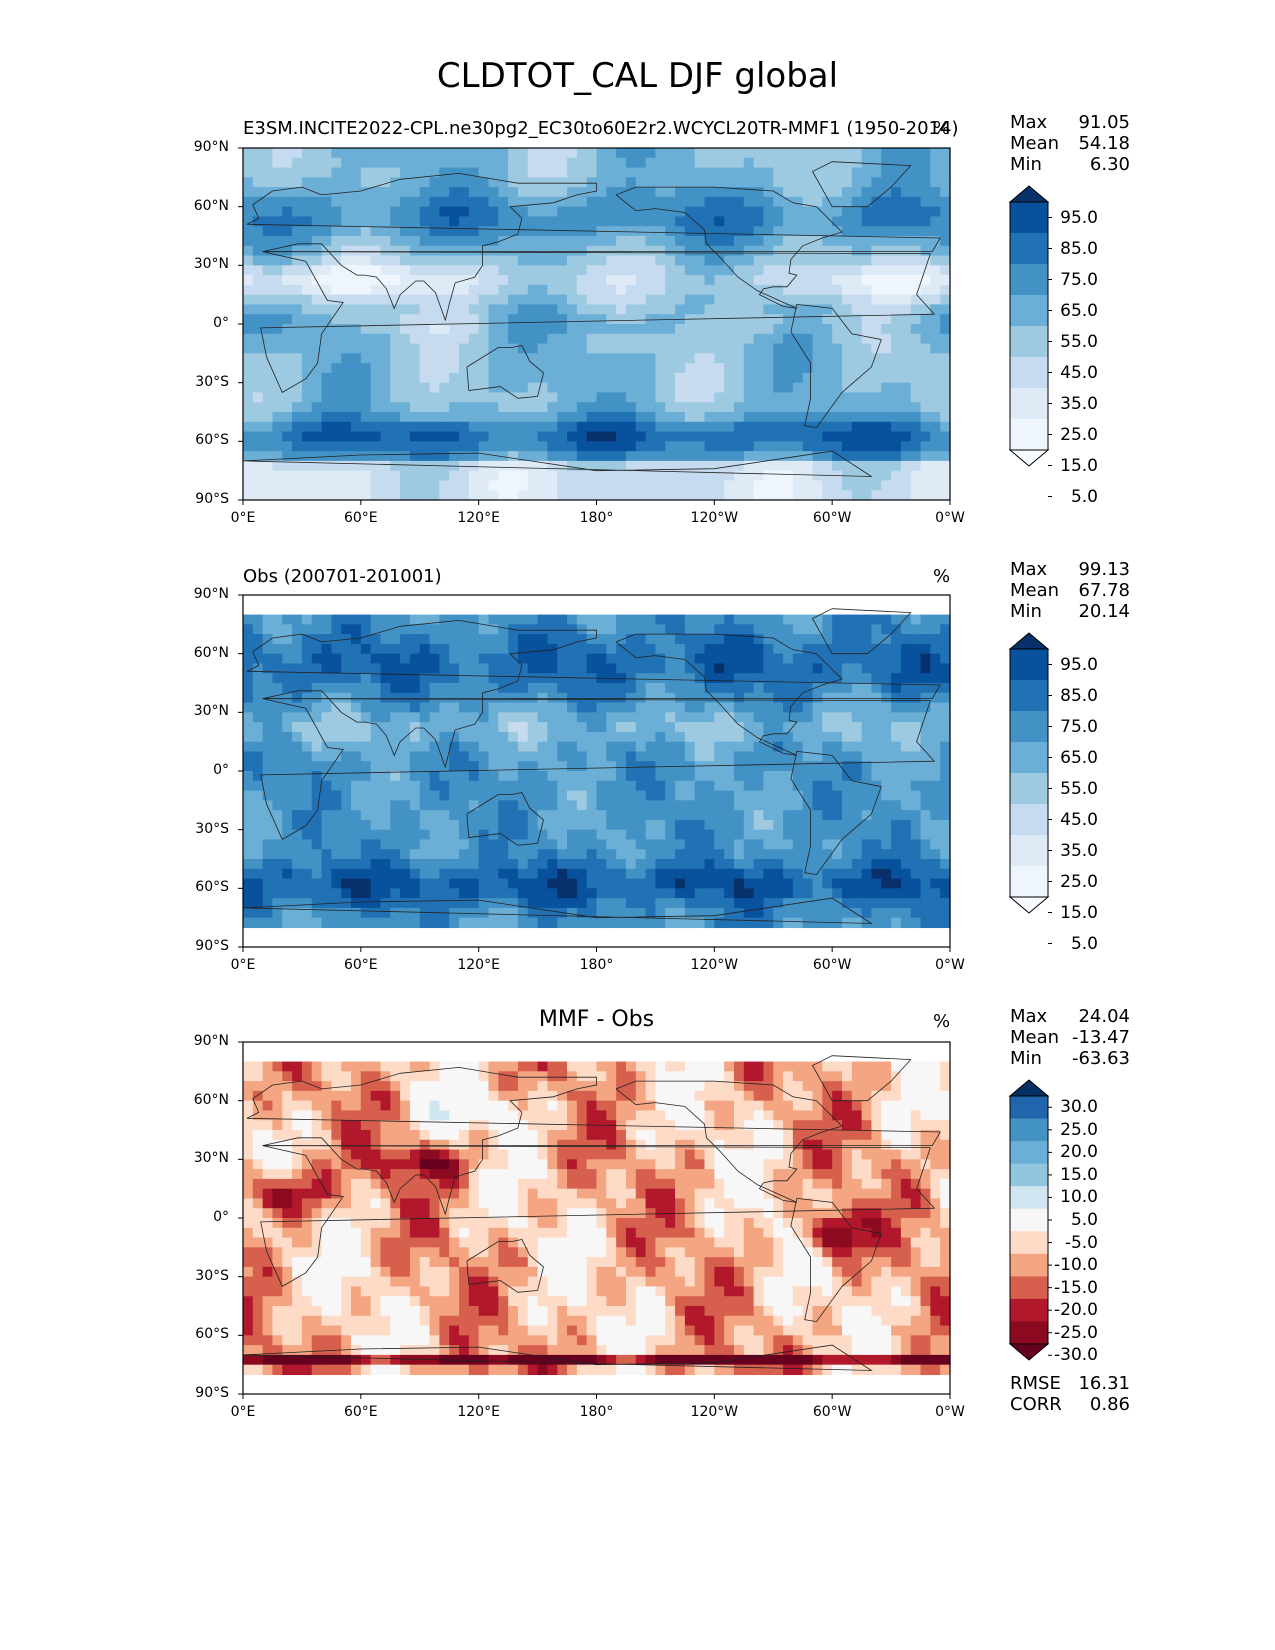 This screenshot has height=1650, width=1275. Describe the element at coordinates (1104, 143) in the screenshot. I see `stat-value-mean: 54.18` at that location.